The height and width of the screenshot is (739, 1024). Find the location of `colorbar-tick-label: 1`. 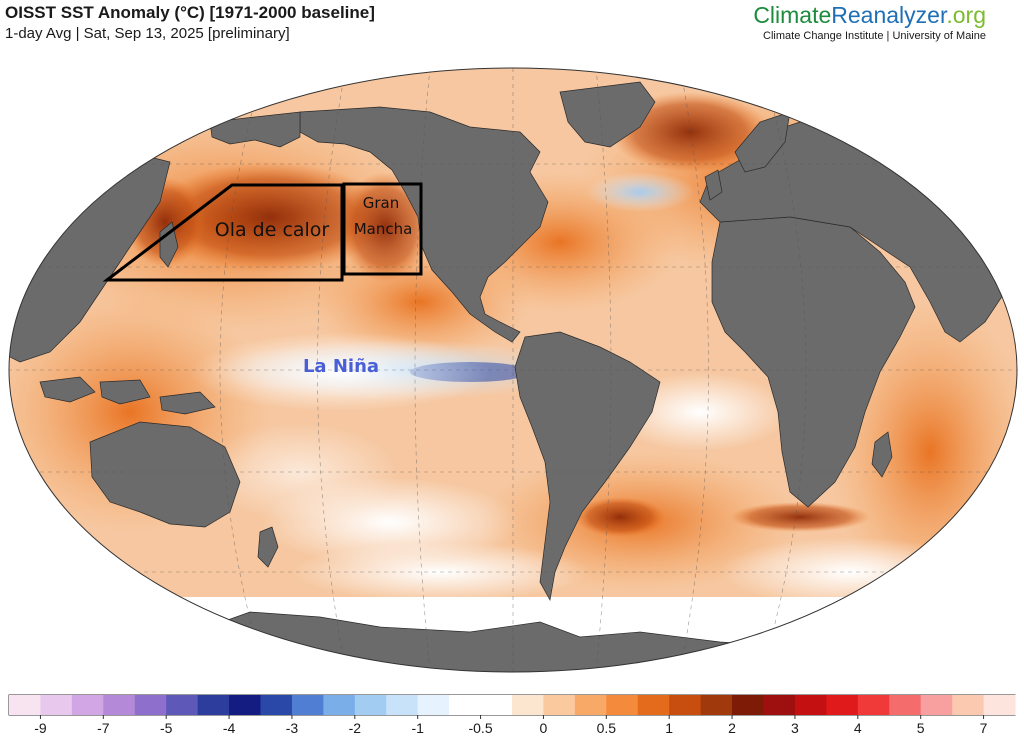

colorbar-tick-label: 1 is located at coordinates (669, 728).